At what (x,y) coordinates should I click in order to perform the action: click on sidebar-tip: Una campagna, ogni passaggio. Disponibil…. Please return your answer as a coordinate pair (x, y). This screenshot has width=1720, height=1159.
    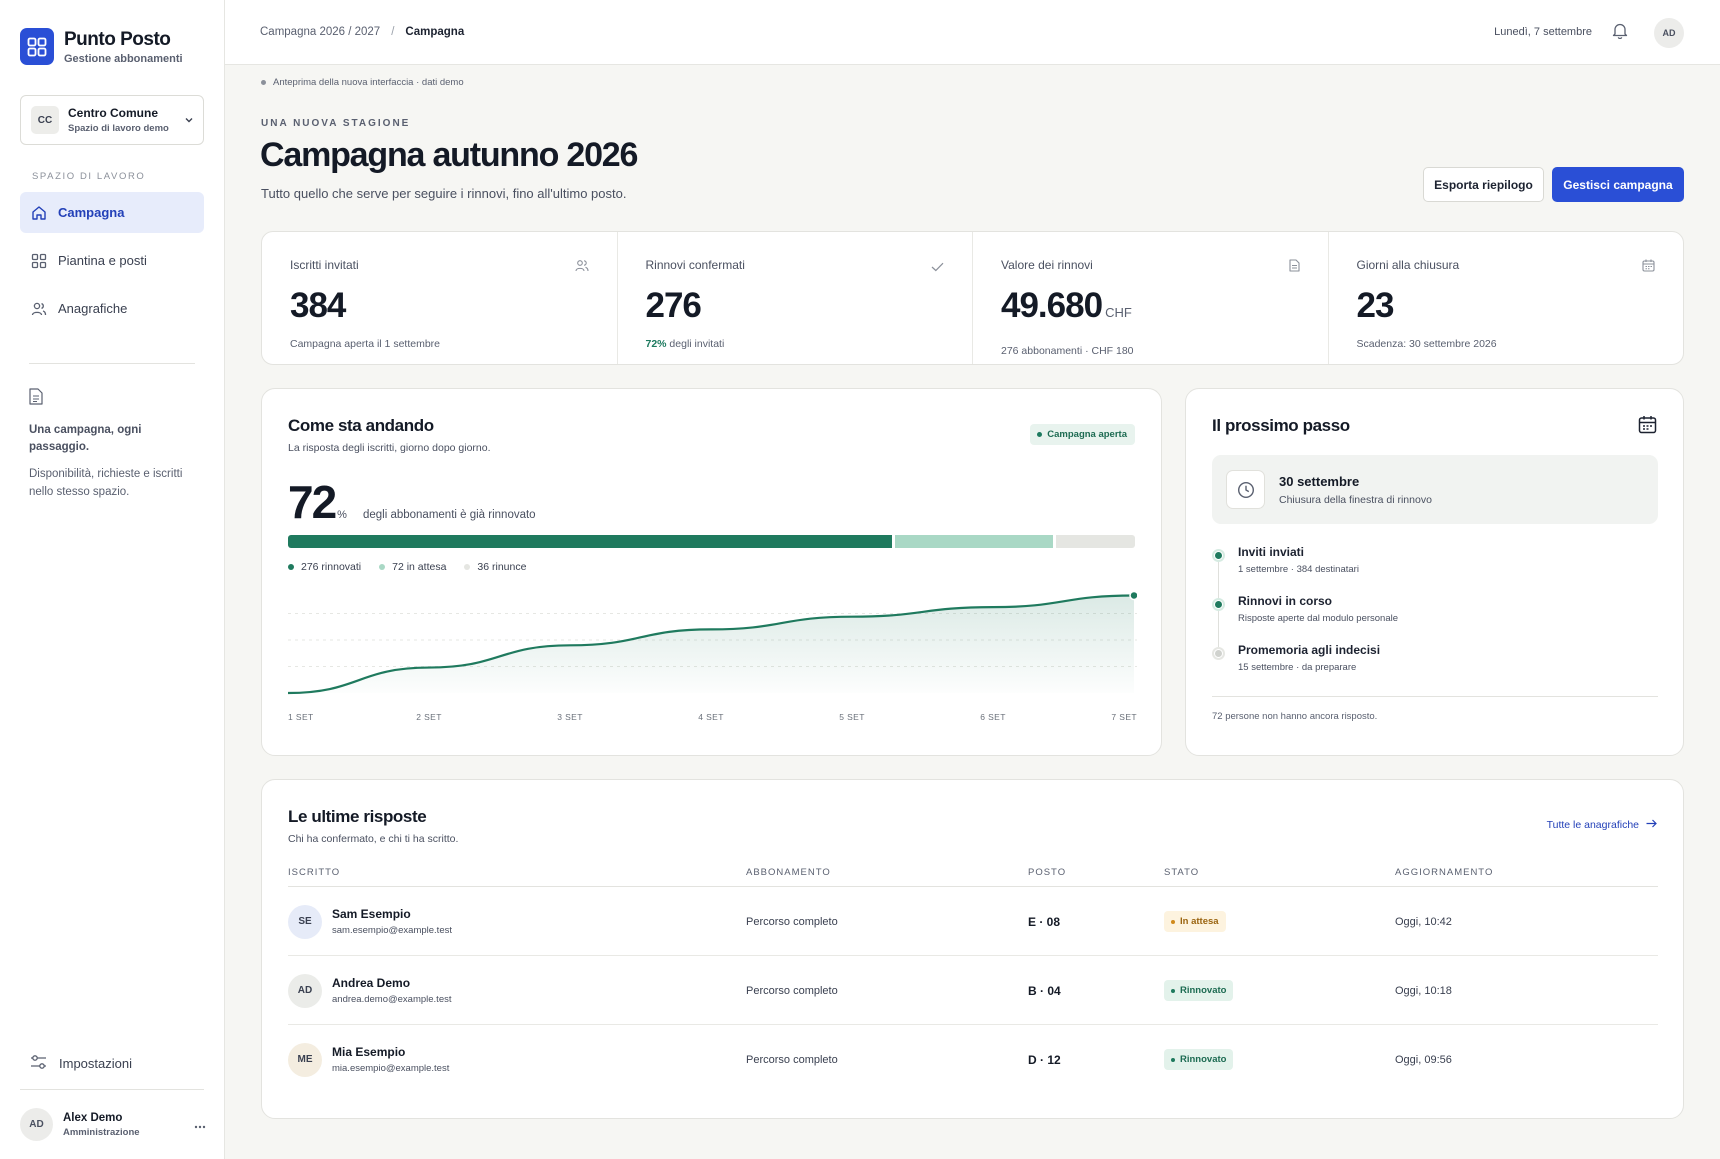
    Looking at the image, I should click on (114, 444).